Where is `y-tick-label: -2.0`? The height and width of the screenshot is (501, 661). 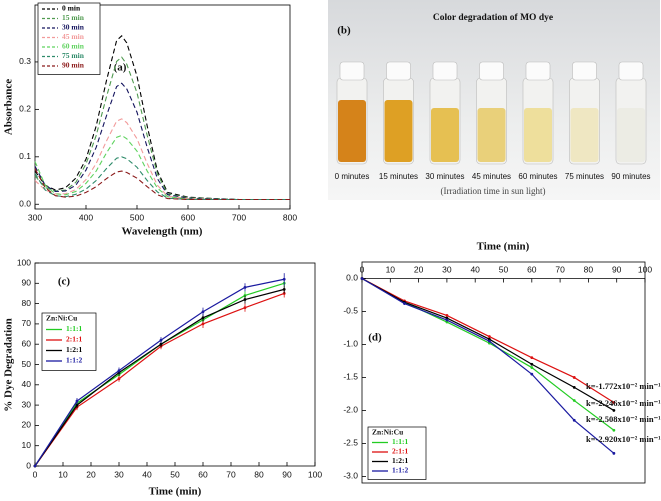
y-tick-label: -2.0 is located at coordinates (350, 410).